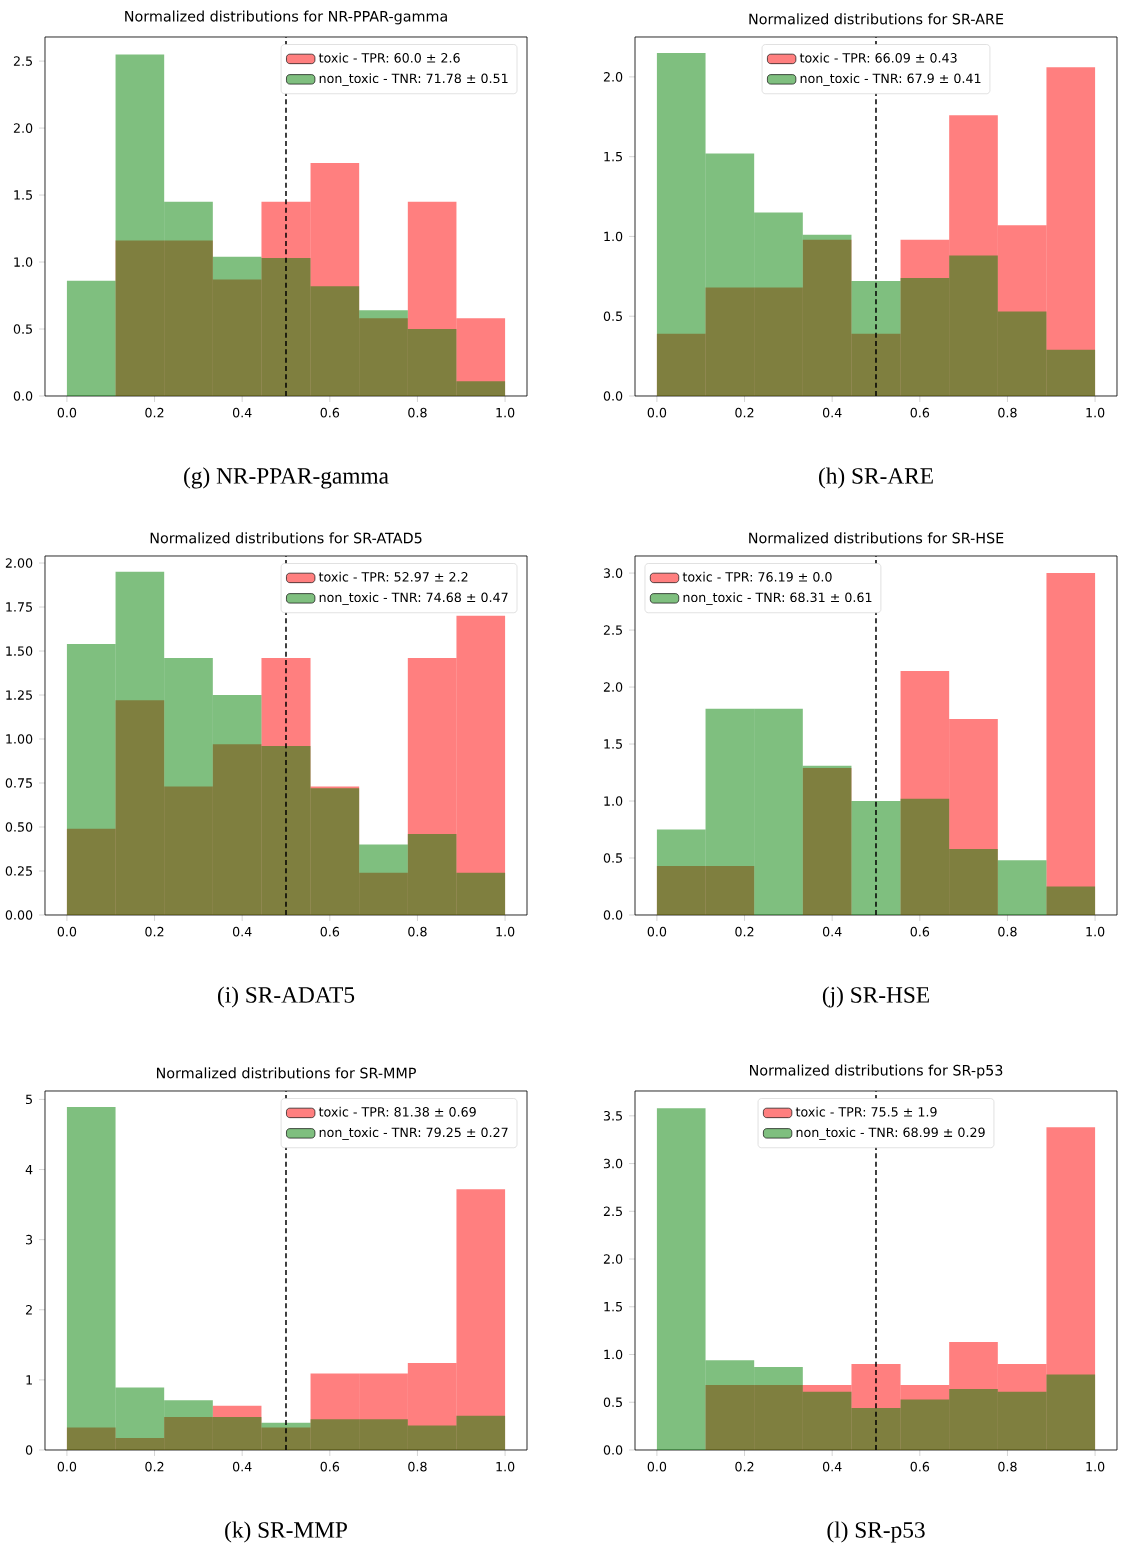 The image size is (1133, 1550). I want to click on text: (l) SR-p53, so click(876, 1532).